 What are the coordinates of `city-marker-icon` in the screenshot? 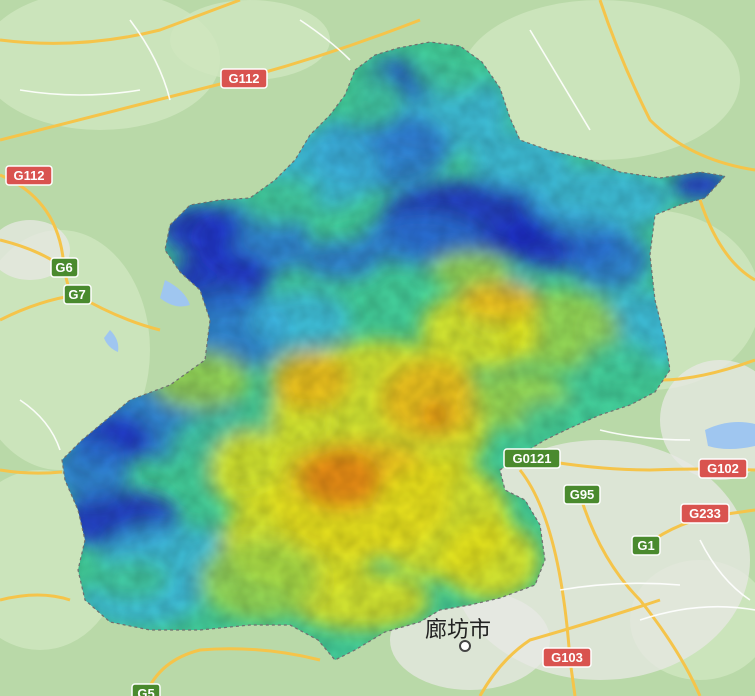 It's located at (465, 646).